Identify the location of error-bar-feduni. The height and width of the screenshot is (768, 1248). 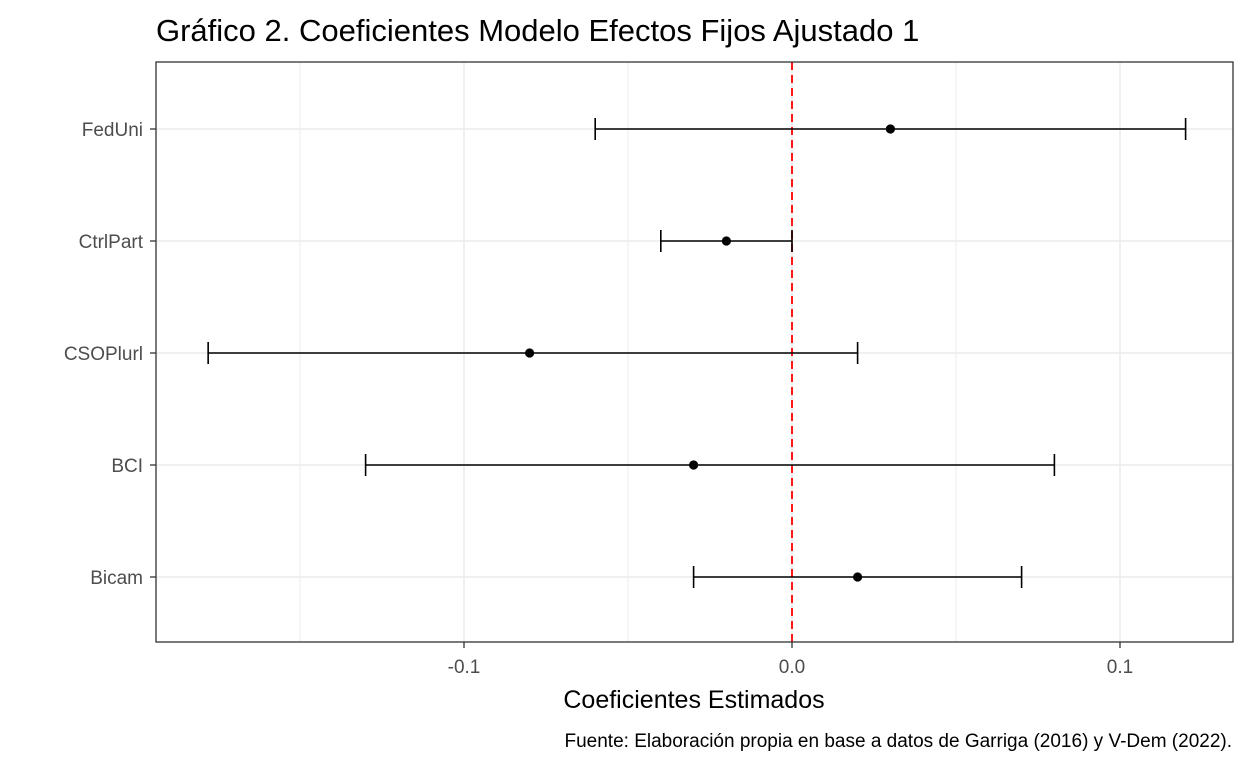
(890, 129).